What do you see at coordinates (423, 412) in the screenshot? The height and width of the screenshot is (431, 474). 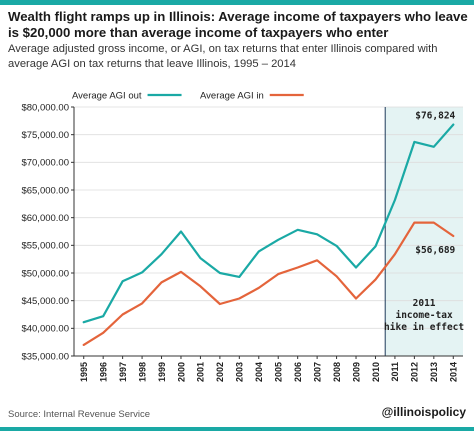 I see `brand-handle: @illinoispolicy` at bounding box center [423, 412].